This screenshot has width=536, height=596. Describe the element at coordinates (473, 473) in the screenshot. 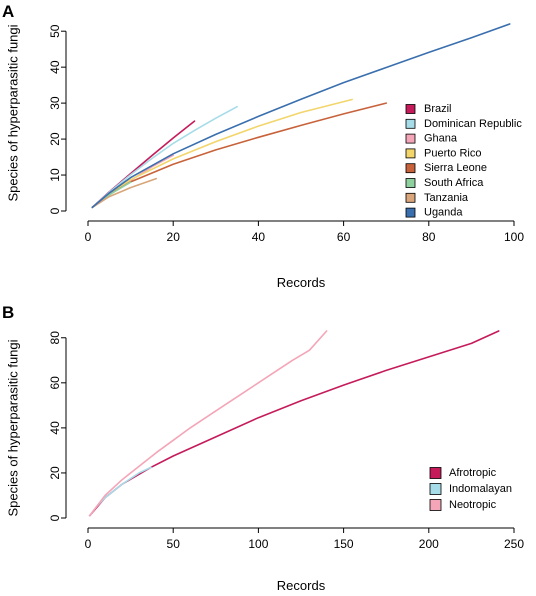

I see `panel-b-legend-label: Afrotropic` at that location.